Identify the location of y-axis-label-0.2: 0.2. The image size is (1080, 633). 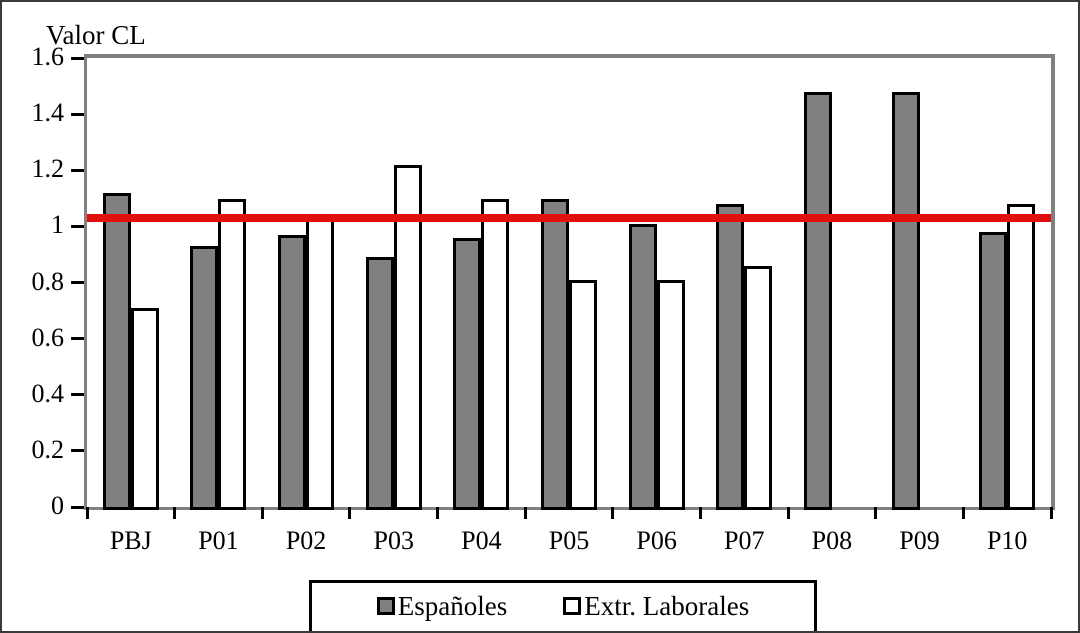
(48, 449).